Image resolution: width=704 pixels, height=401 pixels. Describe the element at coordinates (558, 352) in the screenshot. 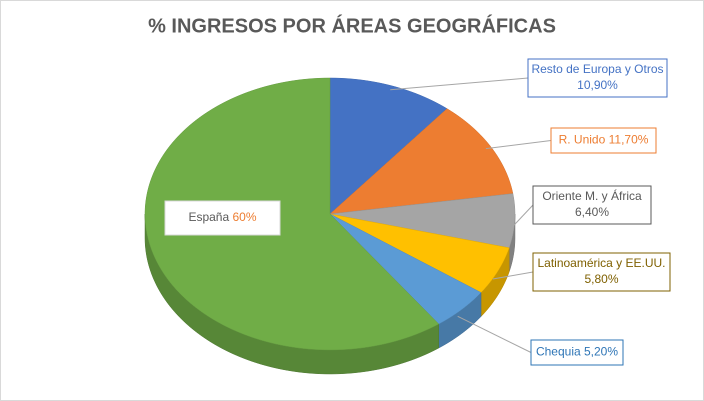

I see `data-label-category: Chequia` at that location.